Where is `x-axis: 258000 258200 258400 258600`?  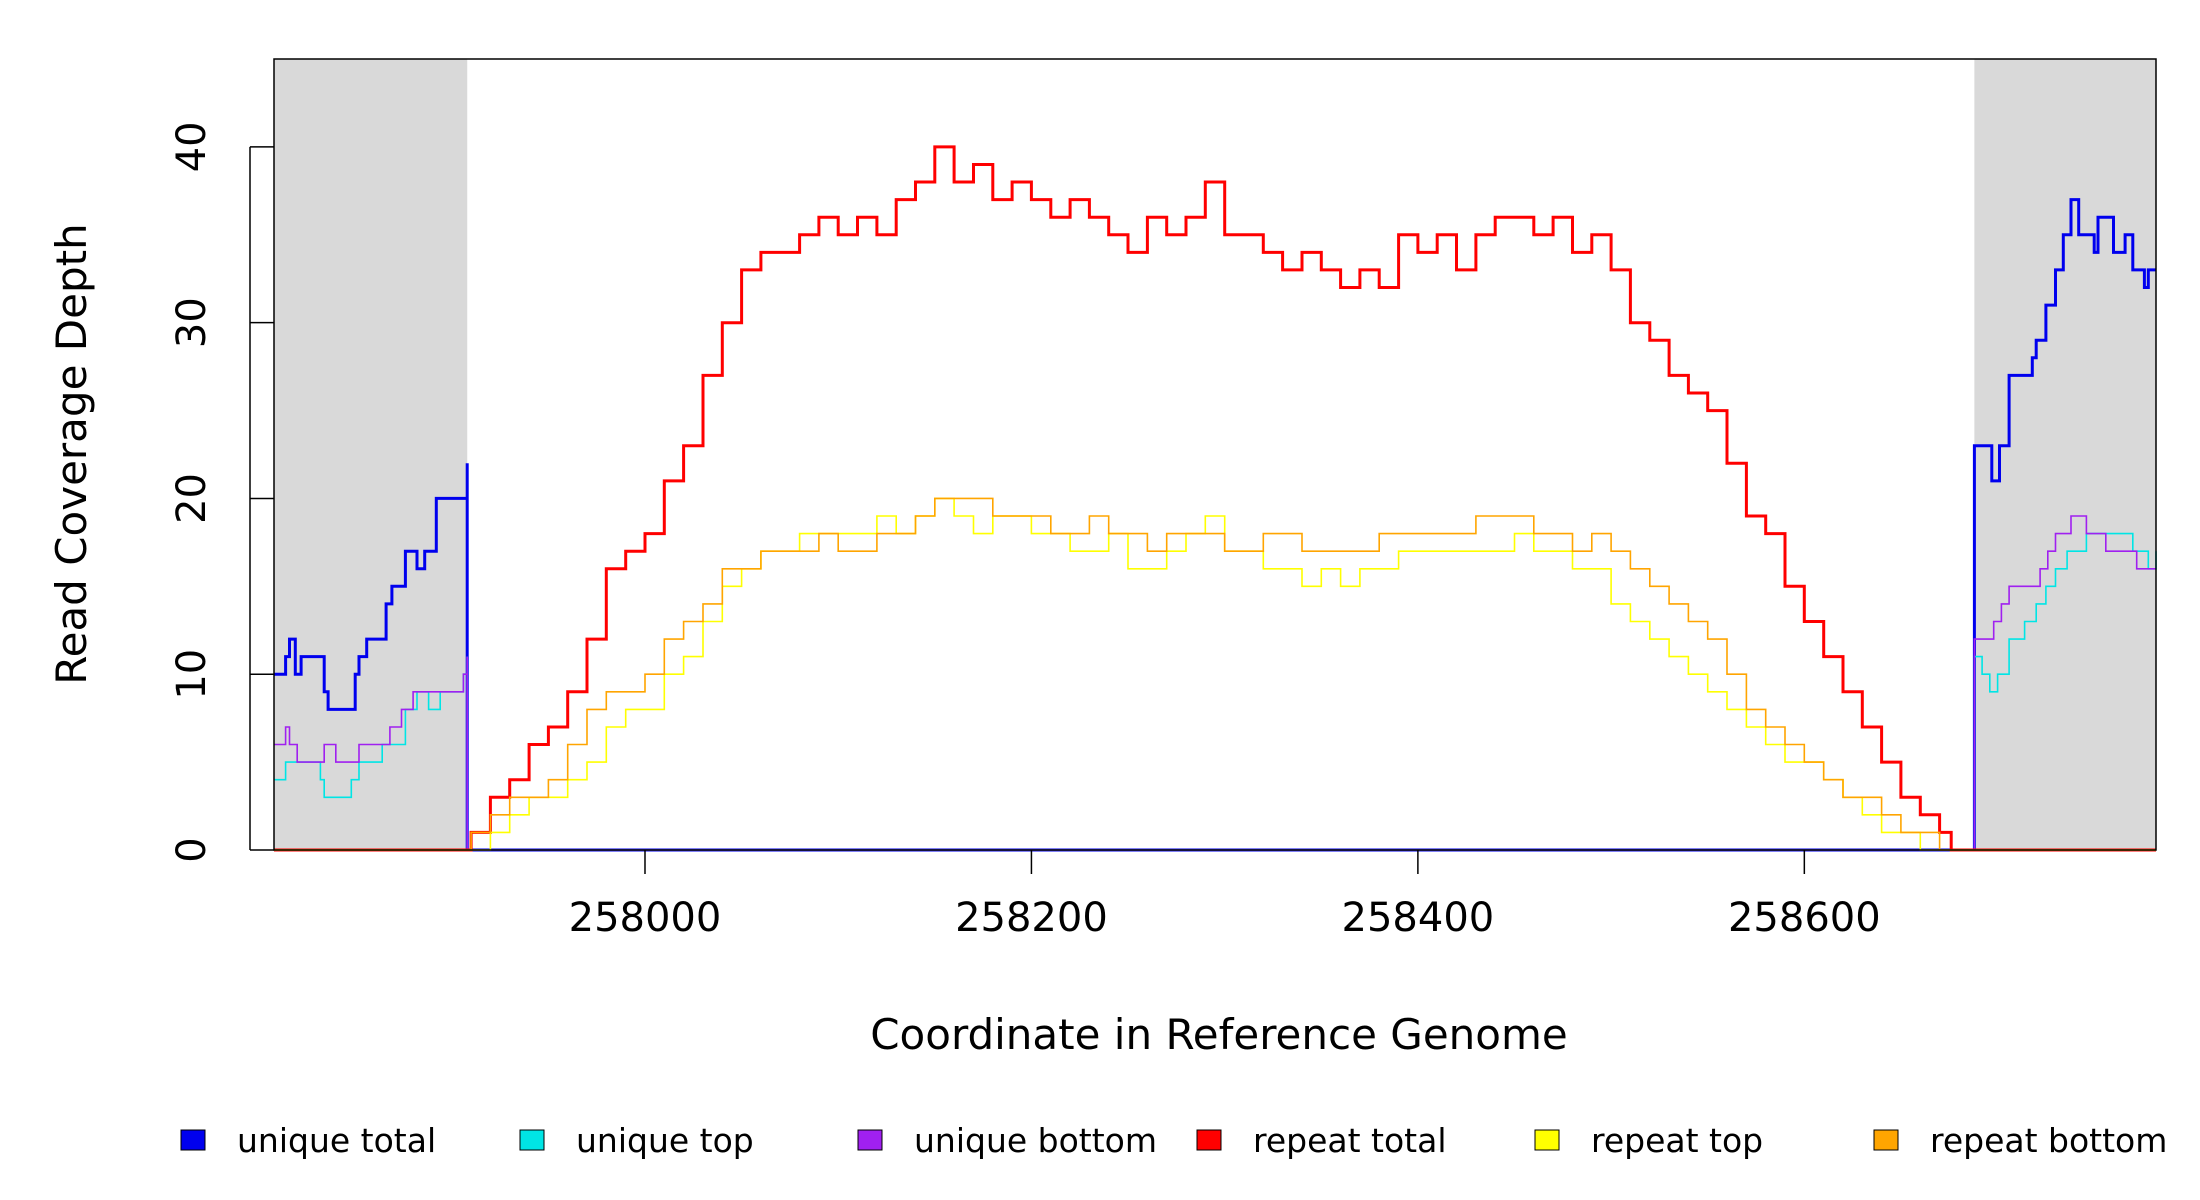 x-axis: 258000 258200 258400 258600 is located at coordinates (1225, 895).